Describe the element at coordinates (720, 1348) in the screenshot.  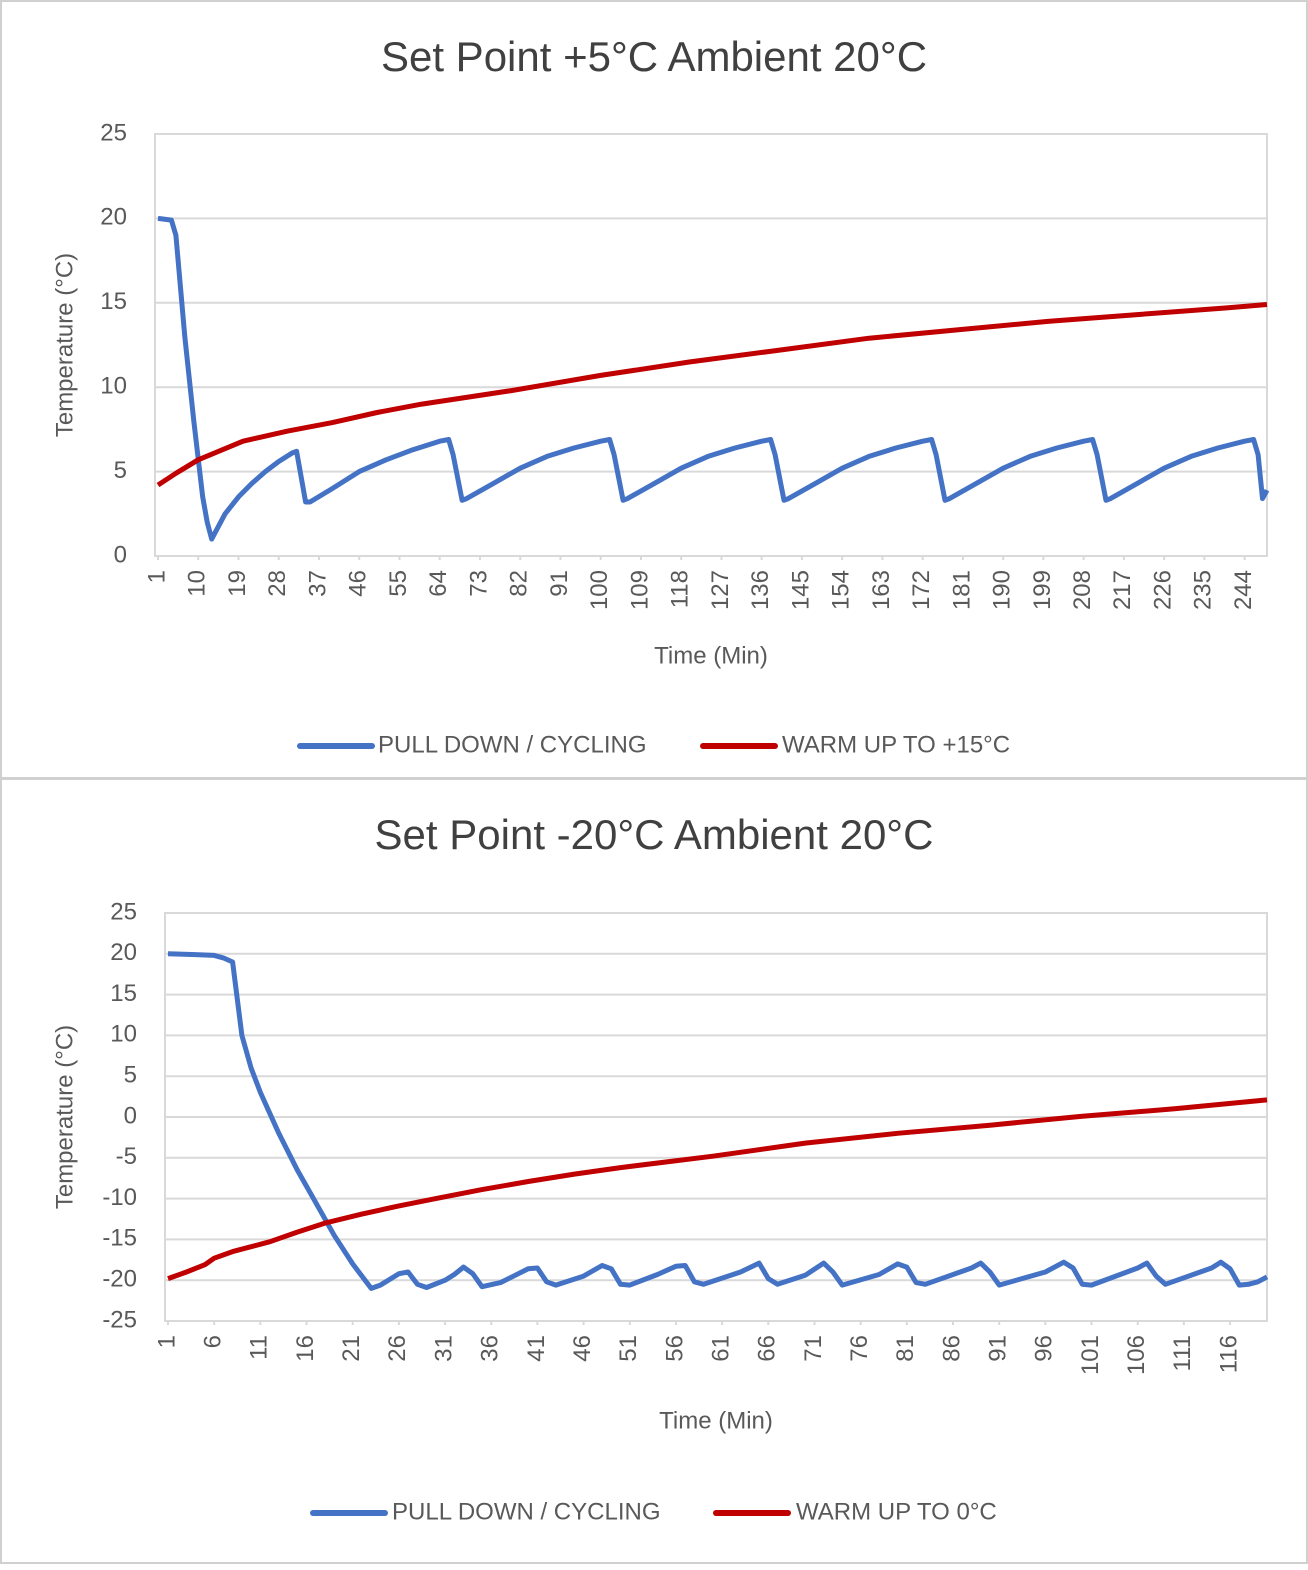
I see `x-tick-label: 61` at that location.